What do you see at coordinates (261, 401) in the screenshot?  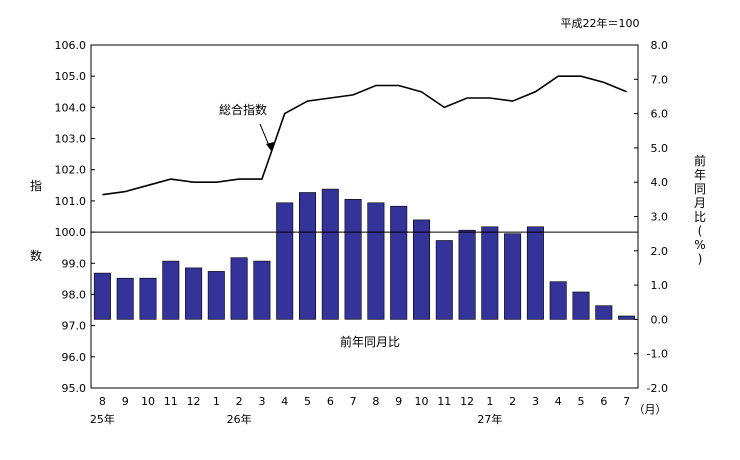 I see `x-tick-label-7: 3` at bounding box center [261, 401].